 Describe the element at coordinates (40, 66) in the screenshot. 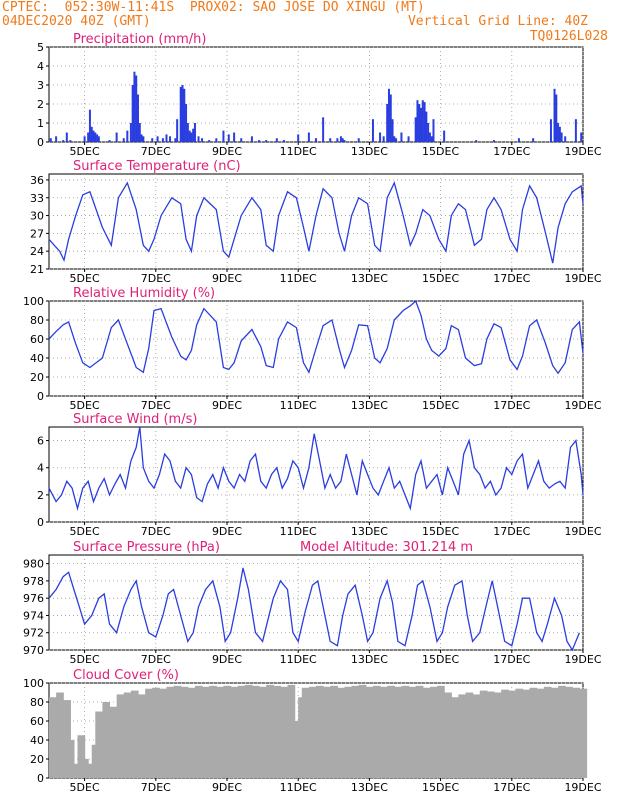

I see `precipitation-ytick-label: 4` at that location.